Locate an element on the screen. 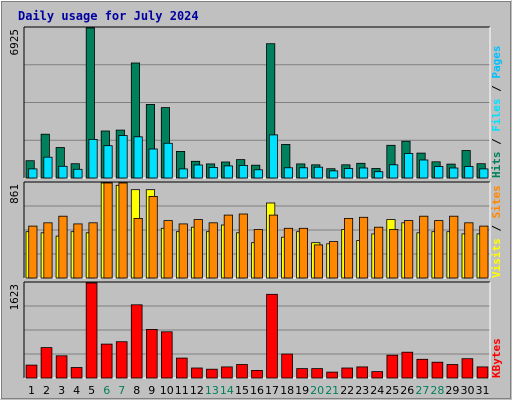 This screenshot has height=400, width=512. series-name-visits: Visits is located at coordinates (496, 258).